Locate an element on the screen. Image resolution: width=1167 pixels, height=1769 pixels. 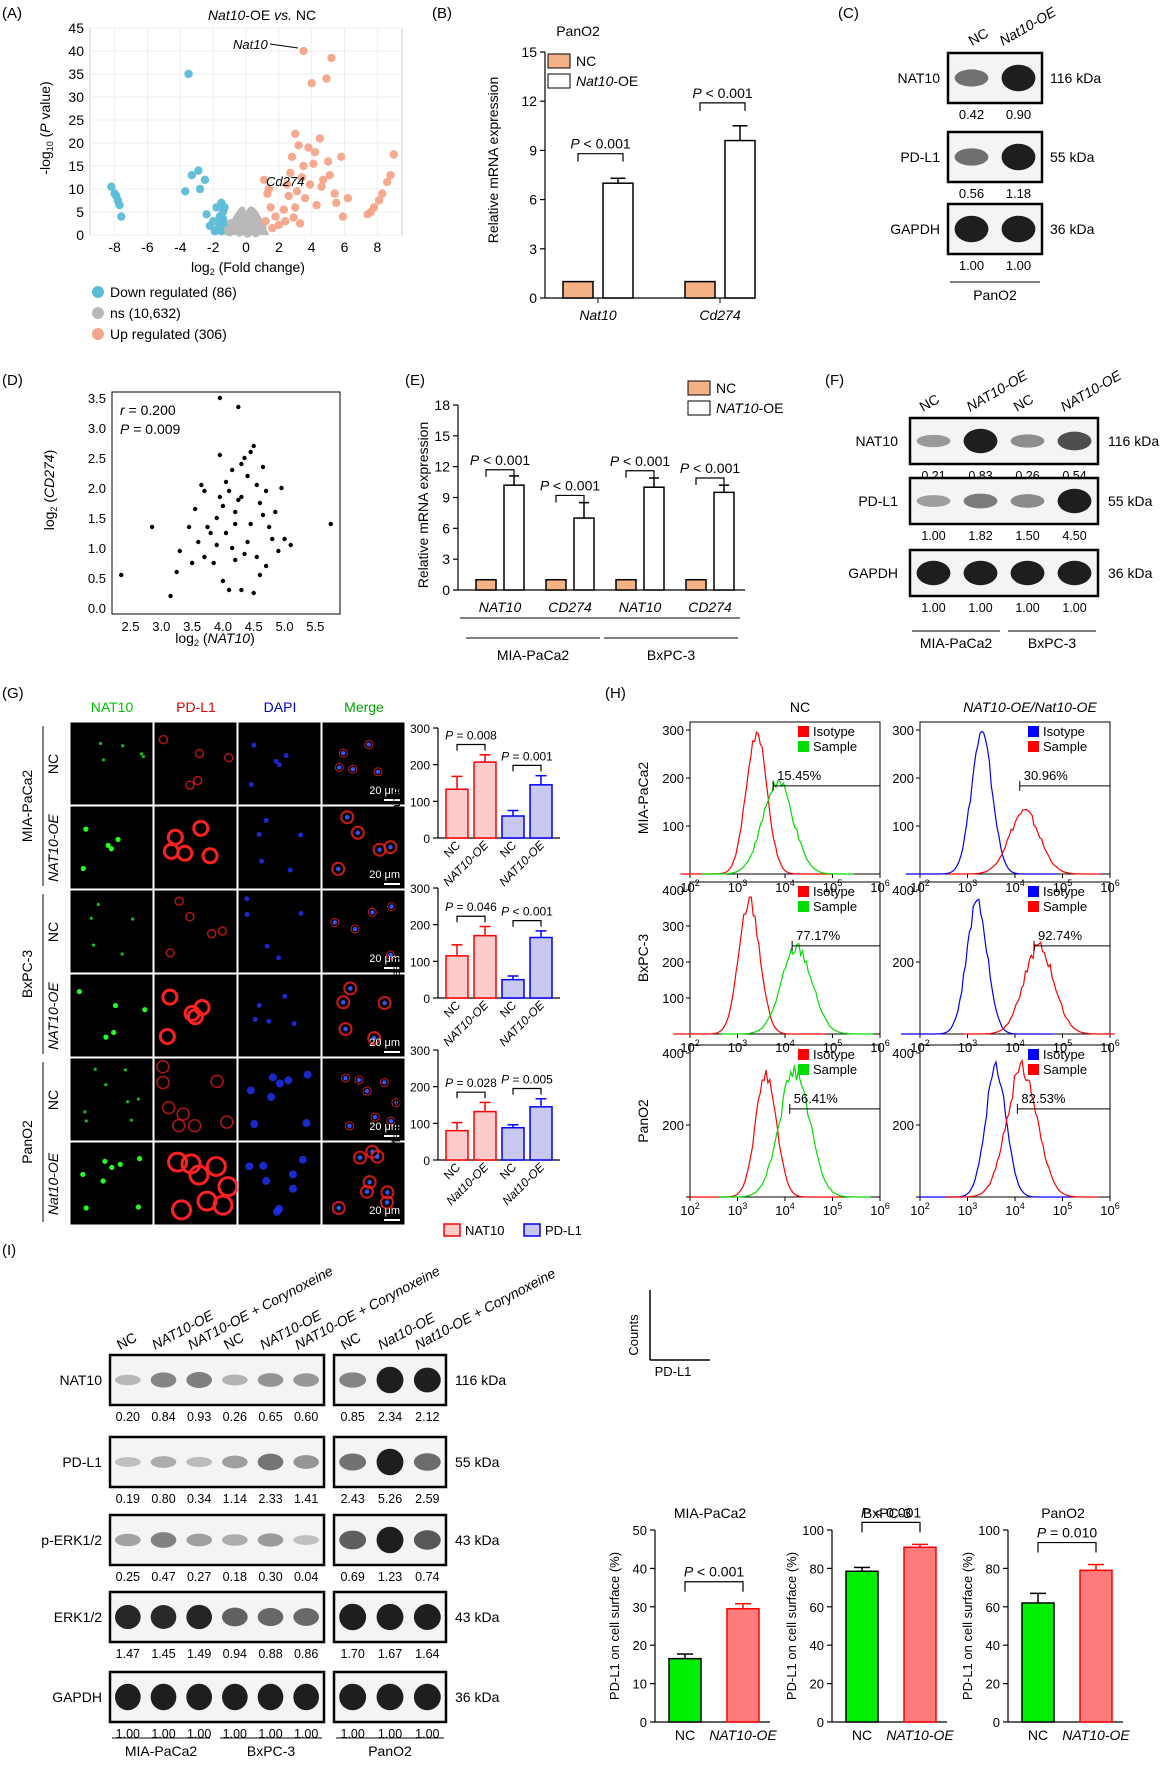
group-label: MIA-PaCa2 is located at coordinates (533, 655).